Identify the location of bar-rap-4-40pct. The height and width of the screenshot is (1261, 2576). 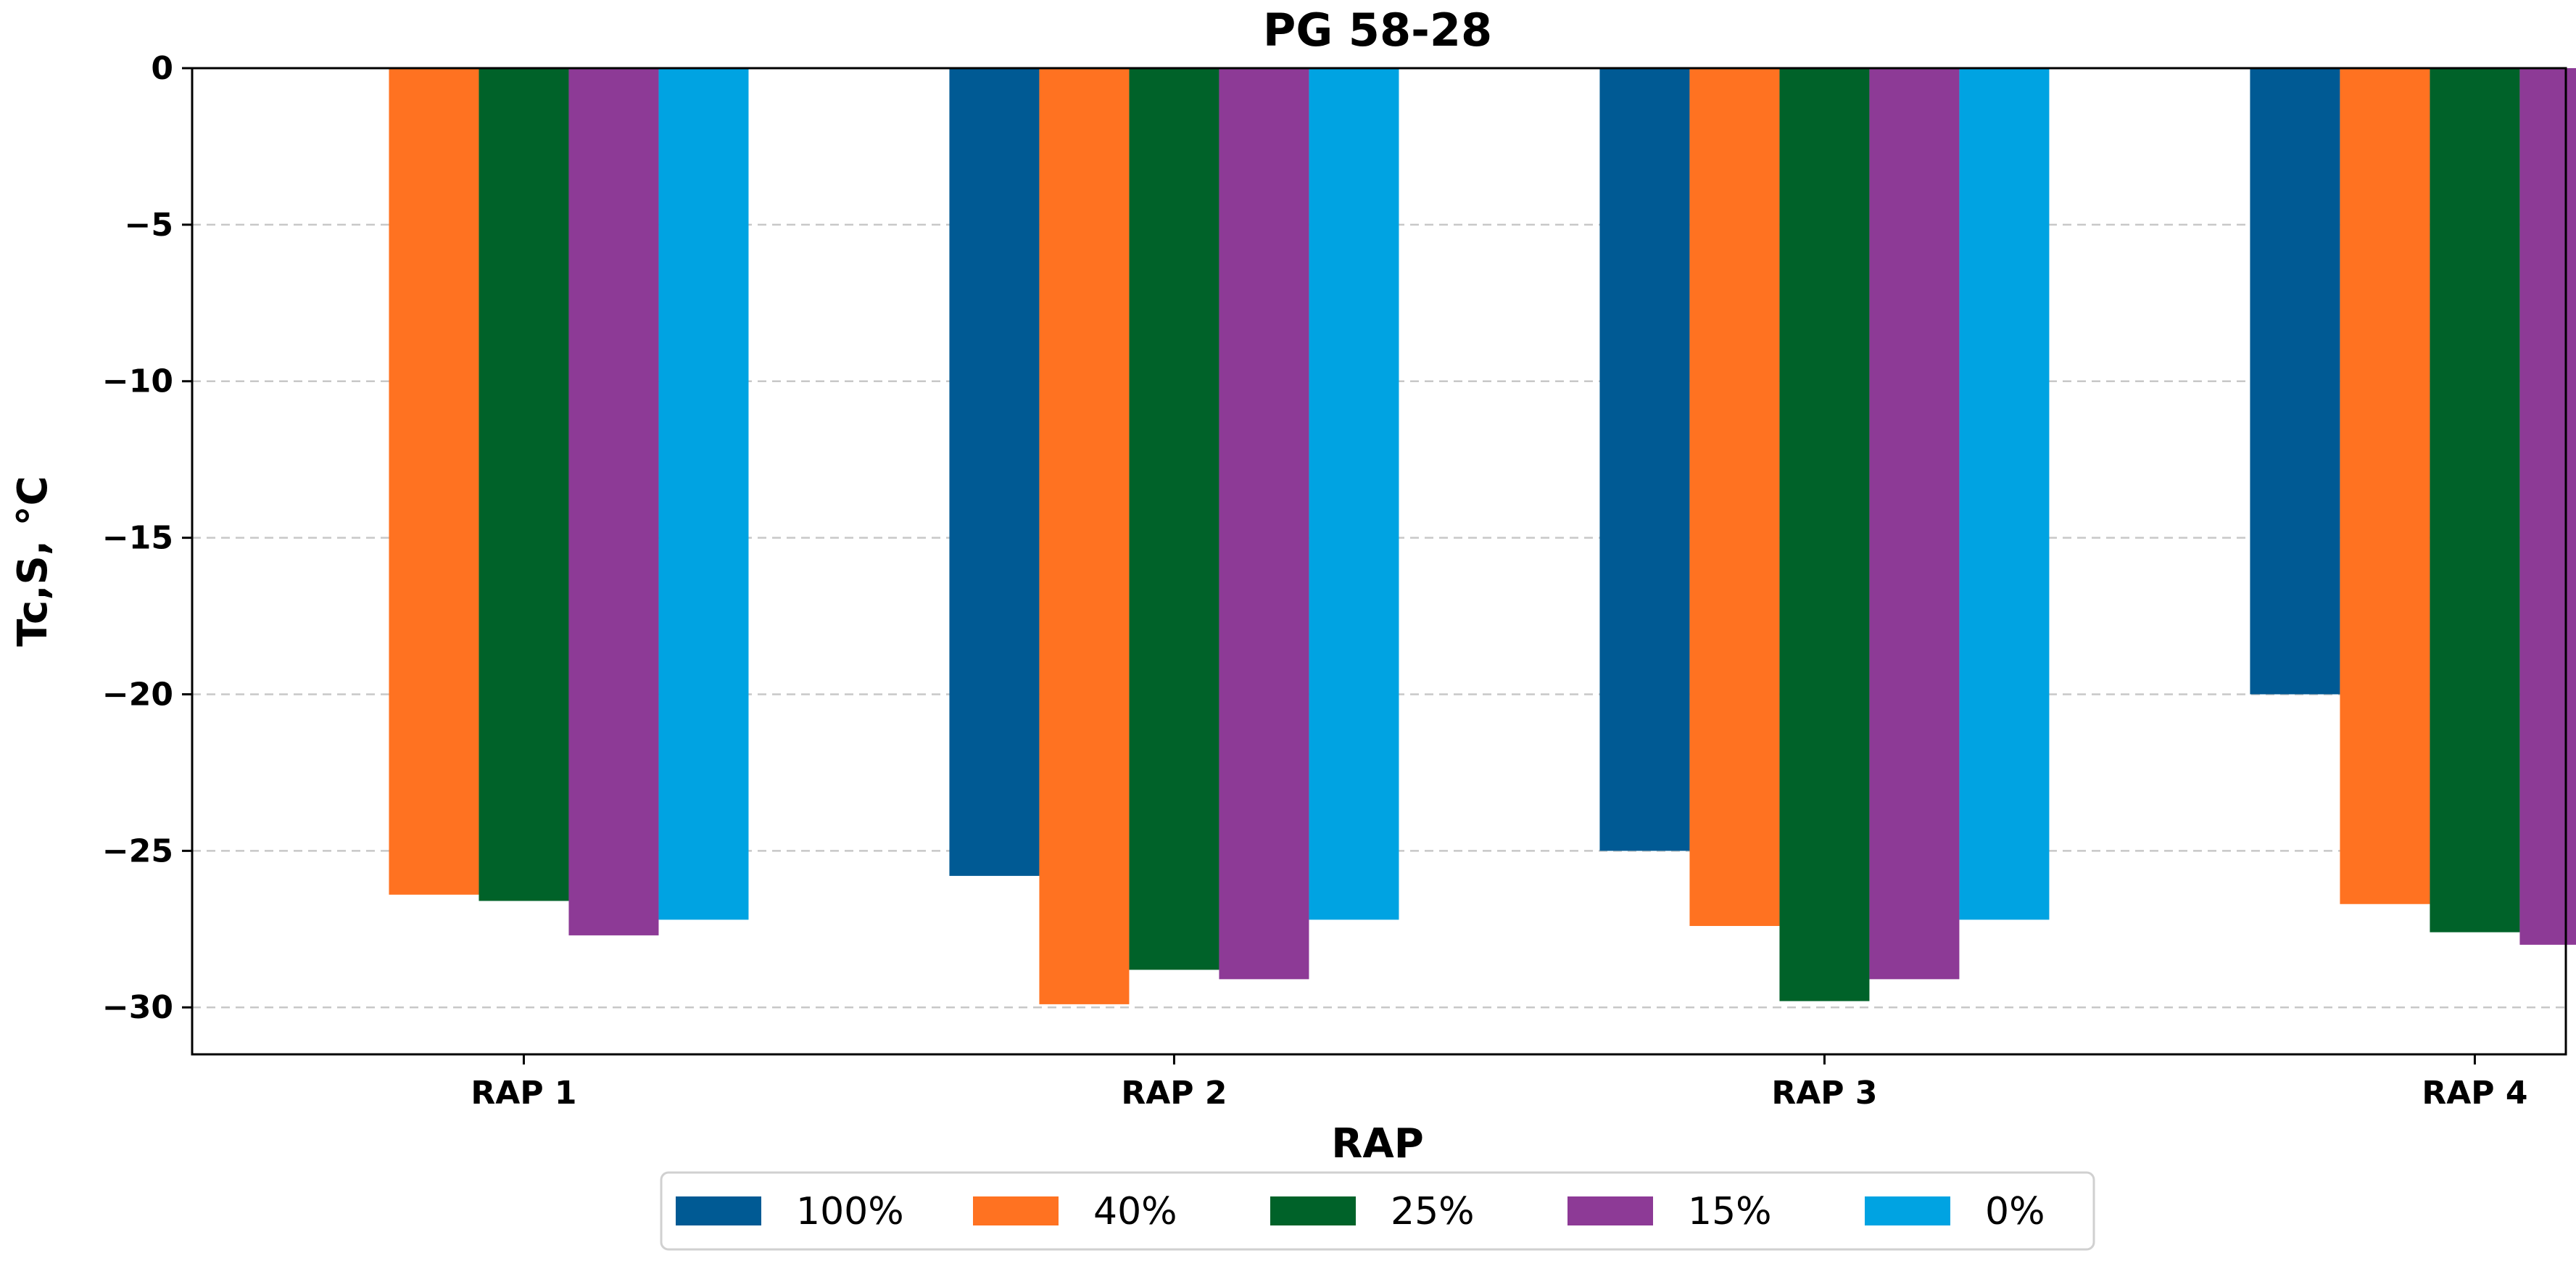
(2385, 486).